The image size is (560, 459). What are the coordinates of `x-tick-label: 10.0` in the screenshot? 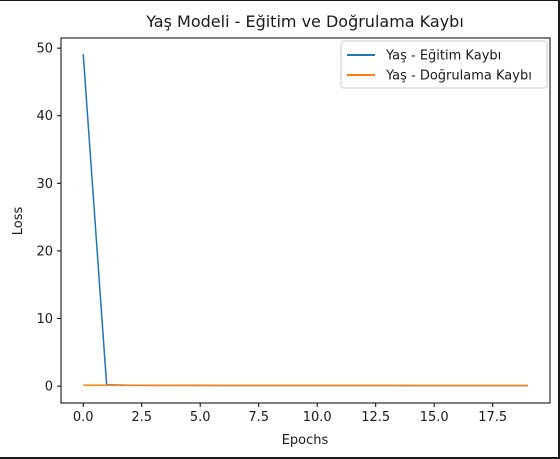 It's located at (317, 417).